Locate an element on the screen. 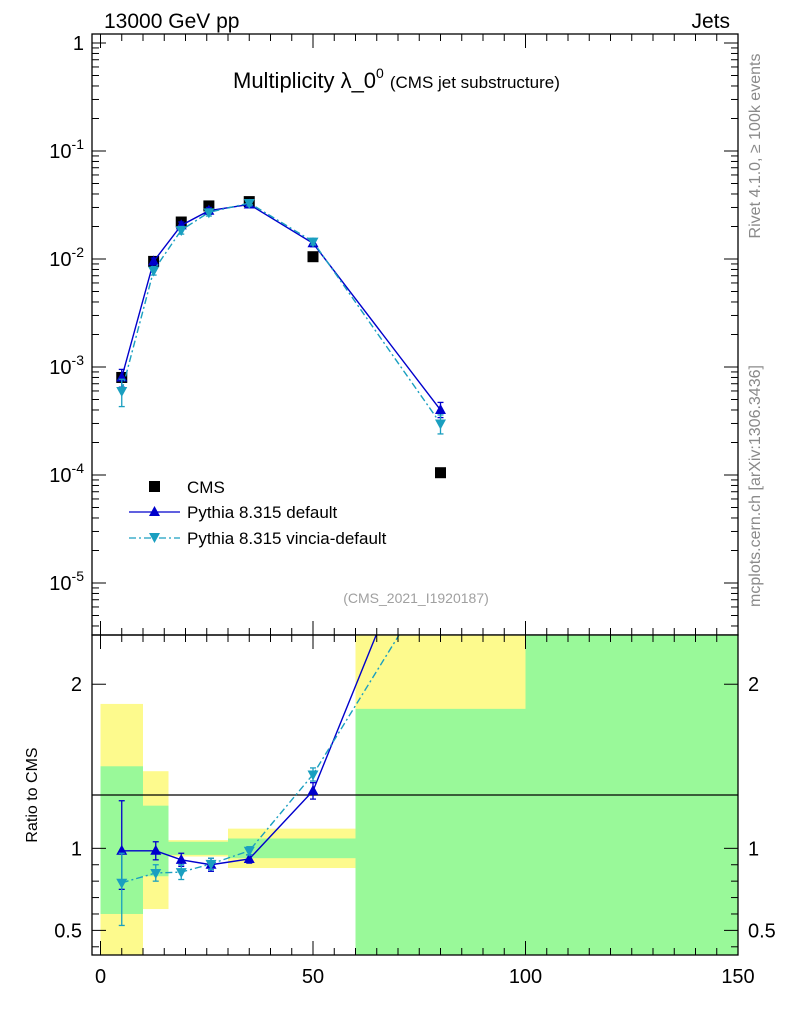  main-ytick-label: 10⁻² is located at coordinates (66, 257).